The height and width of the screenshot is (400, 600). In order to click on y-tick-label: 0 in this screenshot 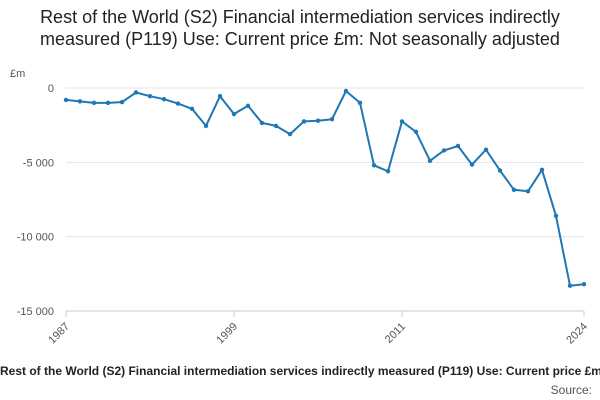, I will do `click(51, 89)`.